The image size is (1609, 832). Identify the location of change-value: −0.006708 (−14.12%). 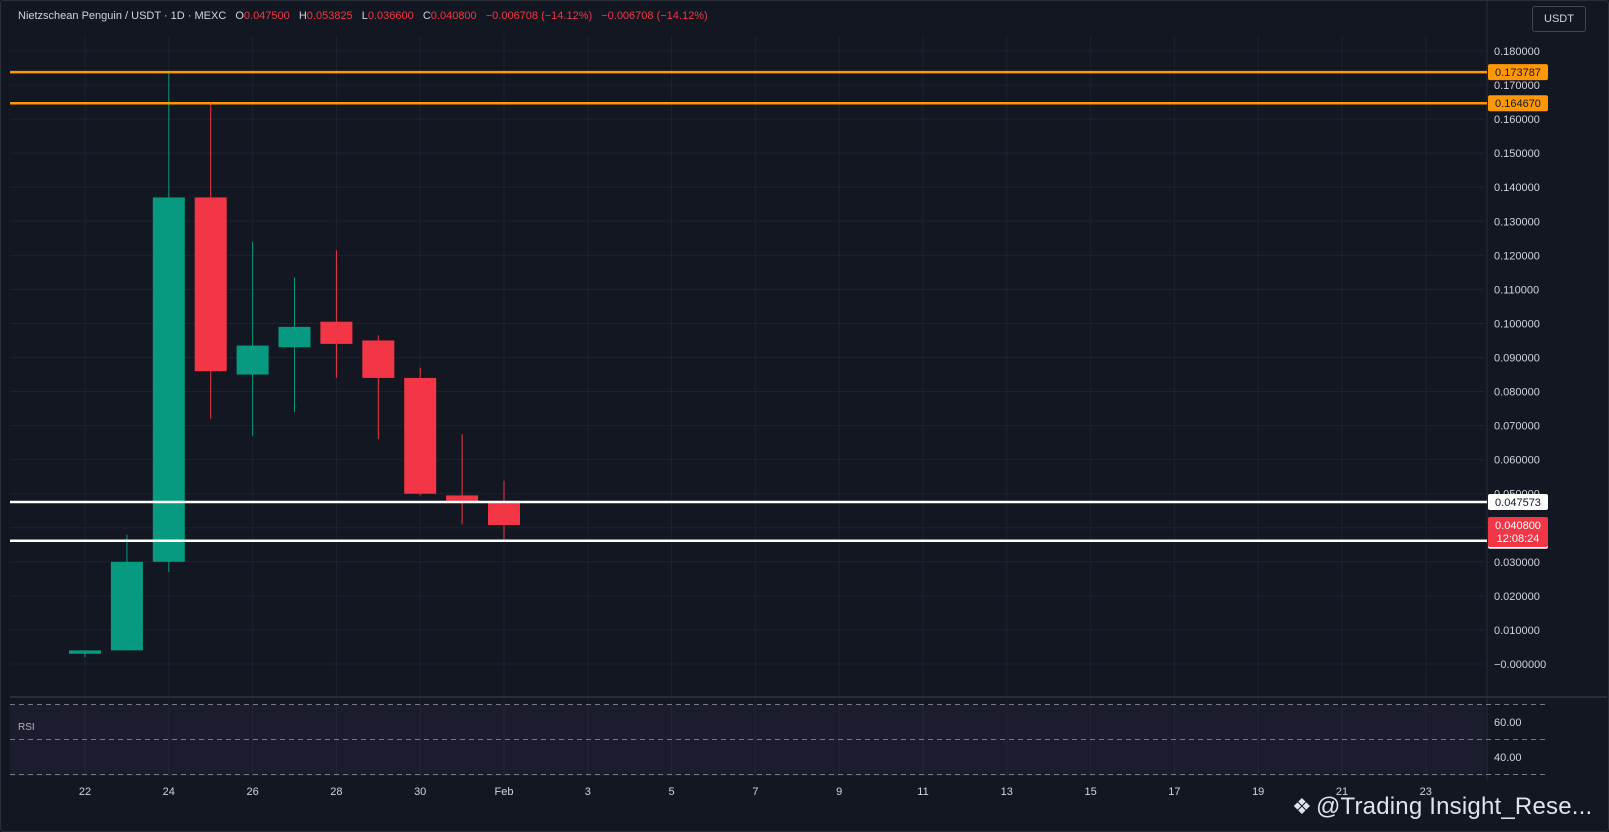
(539, 16).